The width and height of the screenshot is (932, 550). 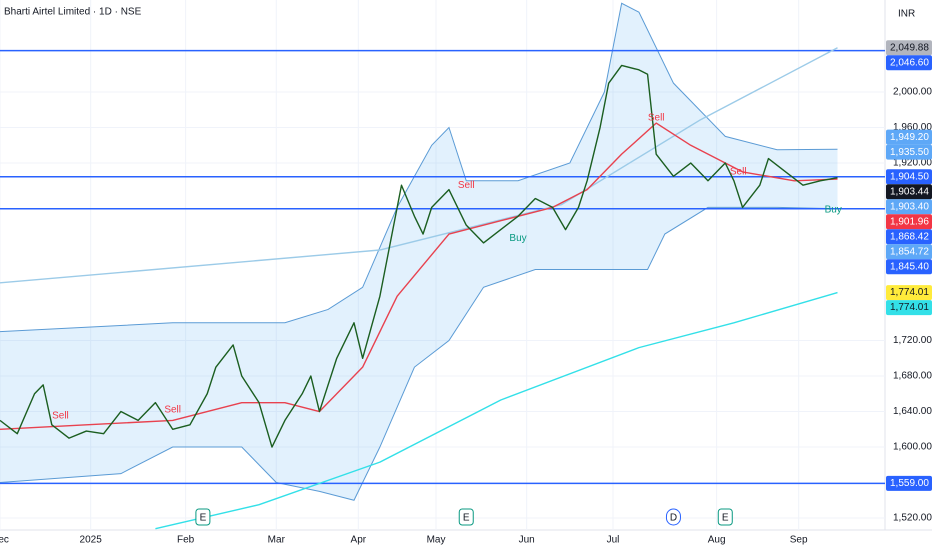 I want to click on price-label: 1,904.50, so click(x=909, y=176).